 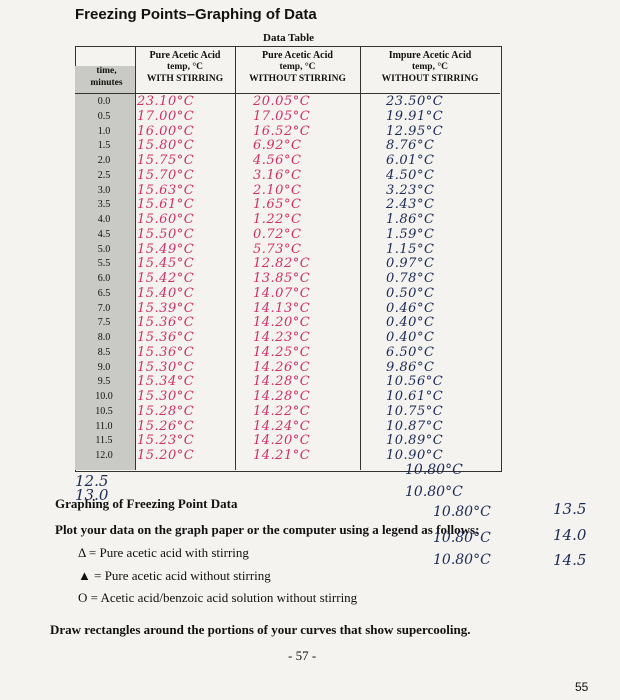 What do you see at coordinates (415, 441) in the screenshot?
I see `temp-cell: 10.89°C` at bounding box center [415, 441].